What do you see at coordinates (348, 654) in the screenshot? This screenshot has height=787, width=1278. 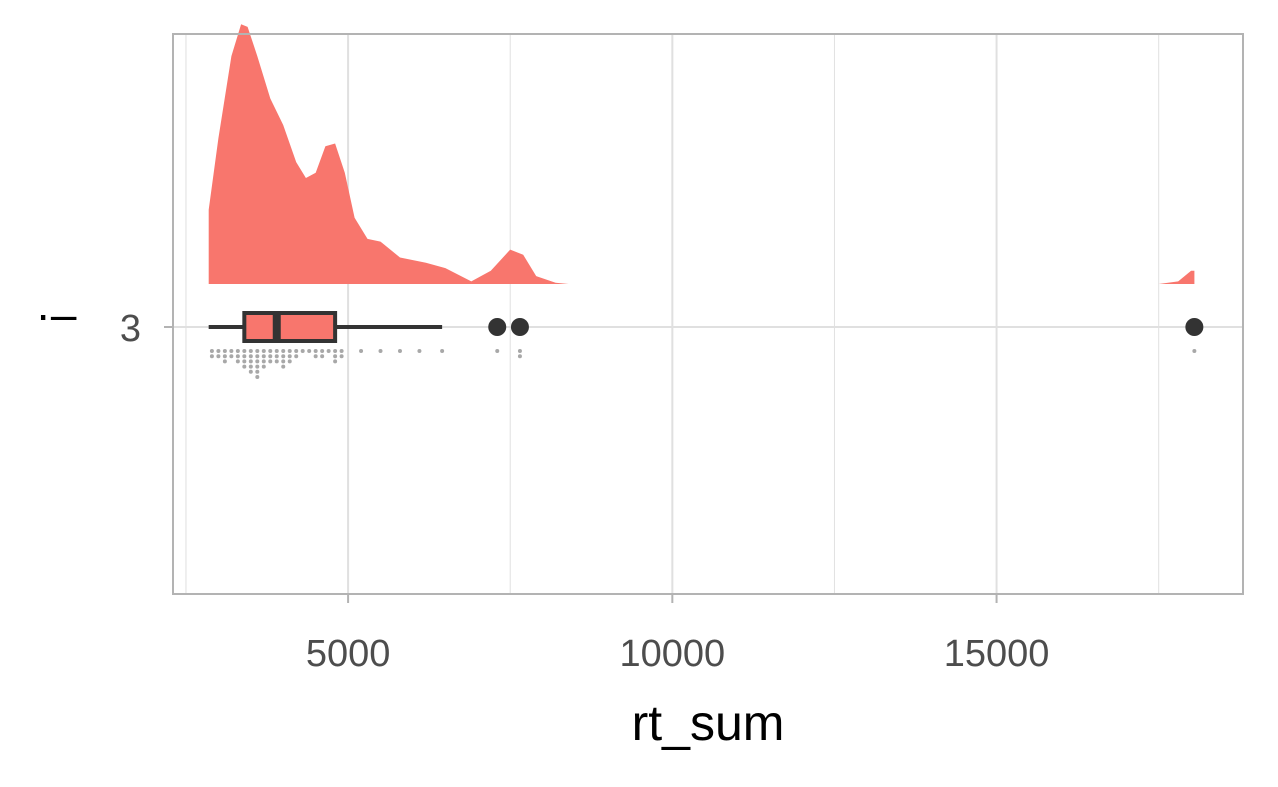 I see `x-tick-label: 5000` at bounding box center [348, 654].